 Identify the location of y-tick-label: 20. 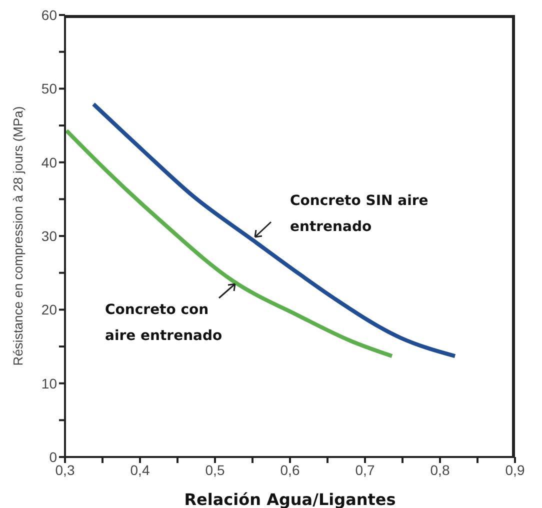
(49, 310).